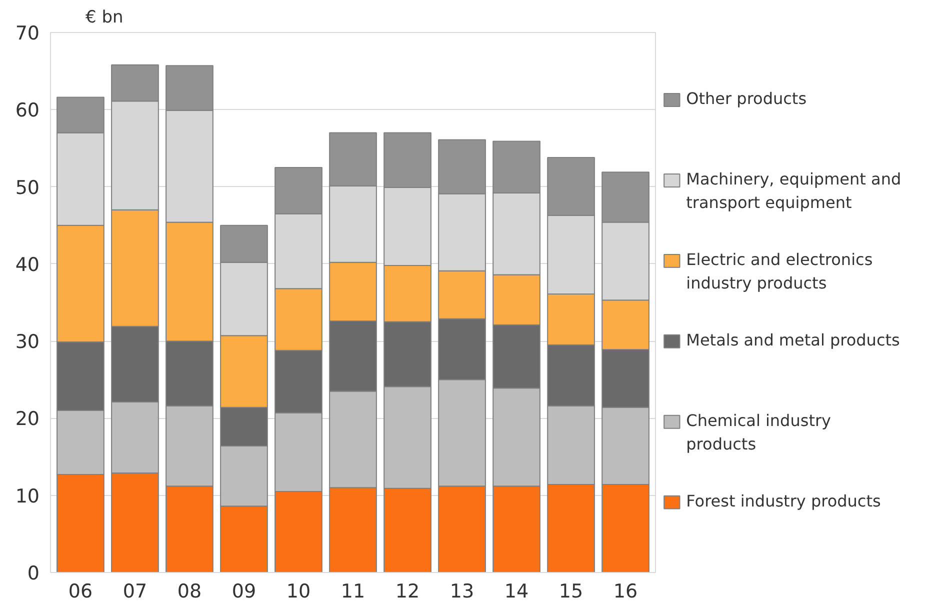 The height and width of the screenshot is (607, 952). What do you see at coordinates (794, 190) in the screenshot?
I see `legend-label: Machinery, equipment and transport equipment` at bounding box center [794, 190].